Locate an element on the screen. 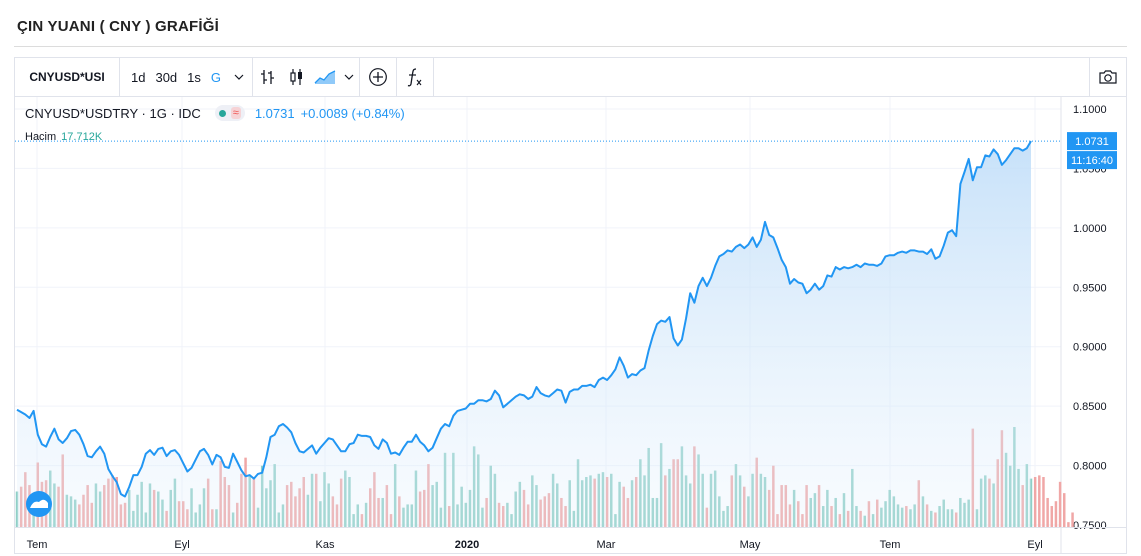  compare-wave-icon: ≈ is located at coordinates (235, 113).